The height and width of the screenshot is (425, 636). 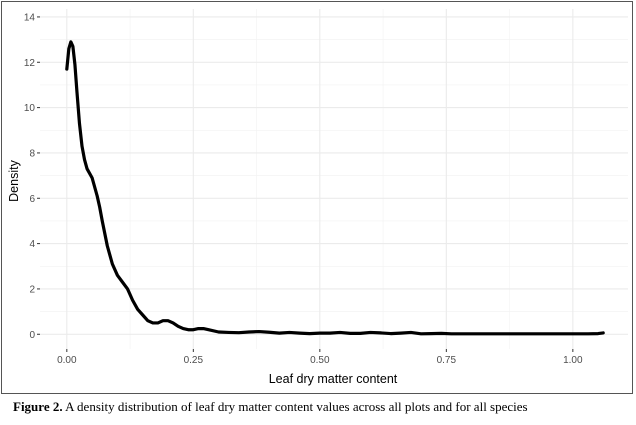 I want to click on y-axis-ticks: 0 2 4 6 8 10 12 14, so click(x=32, y=176).